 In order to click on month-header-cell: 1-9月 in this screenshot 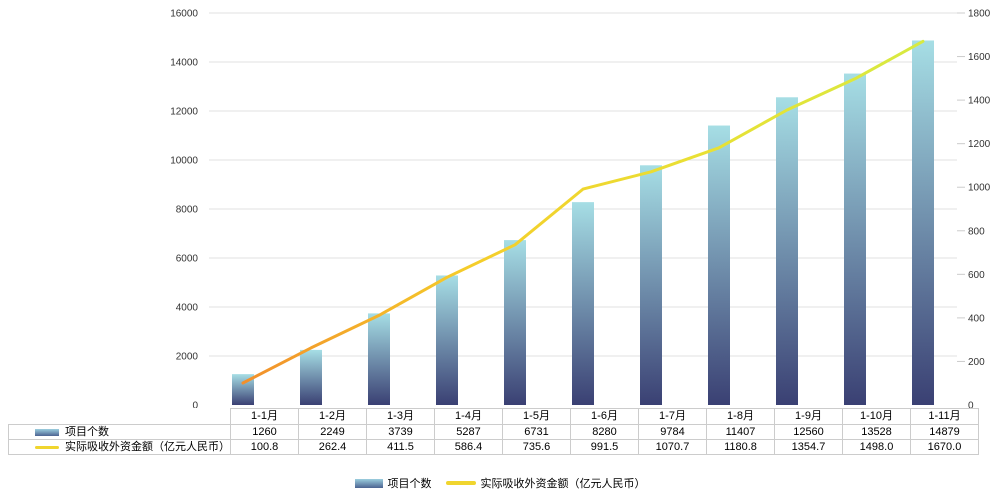, I will do `click(808, 416)`.